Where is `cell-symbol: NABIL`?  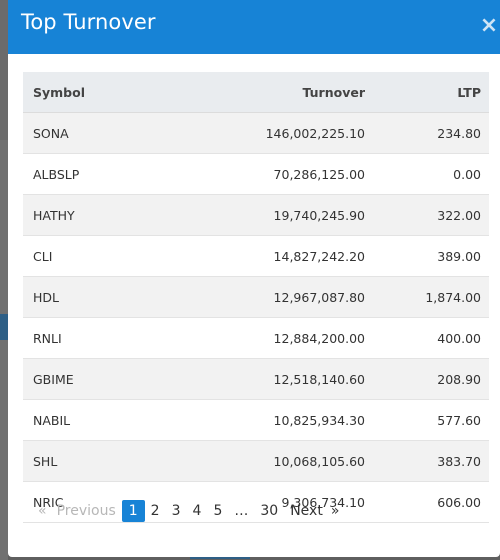
cell-symbol: NABIL is located at coordinates (98, 420).